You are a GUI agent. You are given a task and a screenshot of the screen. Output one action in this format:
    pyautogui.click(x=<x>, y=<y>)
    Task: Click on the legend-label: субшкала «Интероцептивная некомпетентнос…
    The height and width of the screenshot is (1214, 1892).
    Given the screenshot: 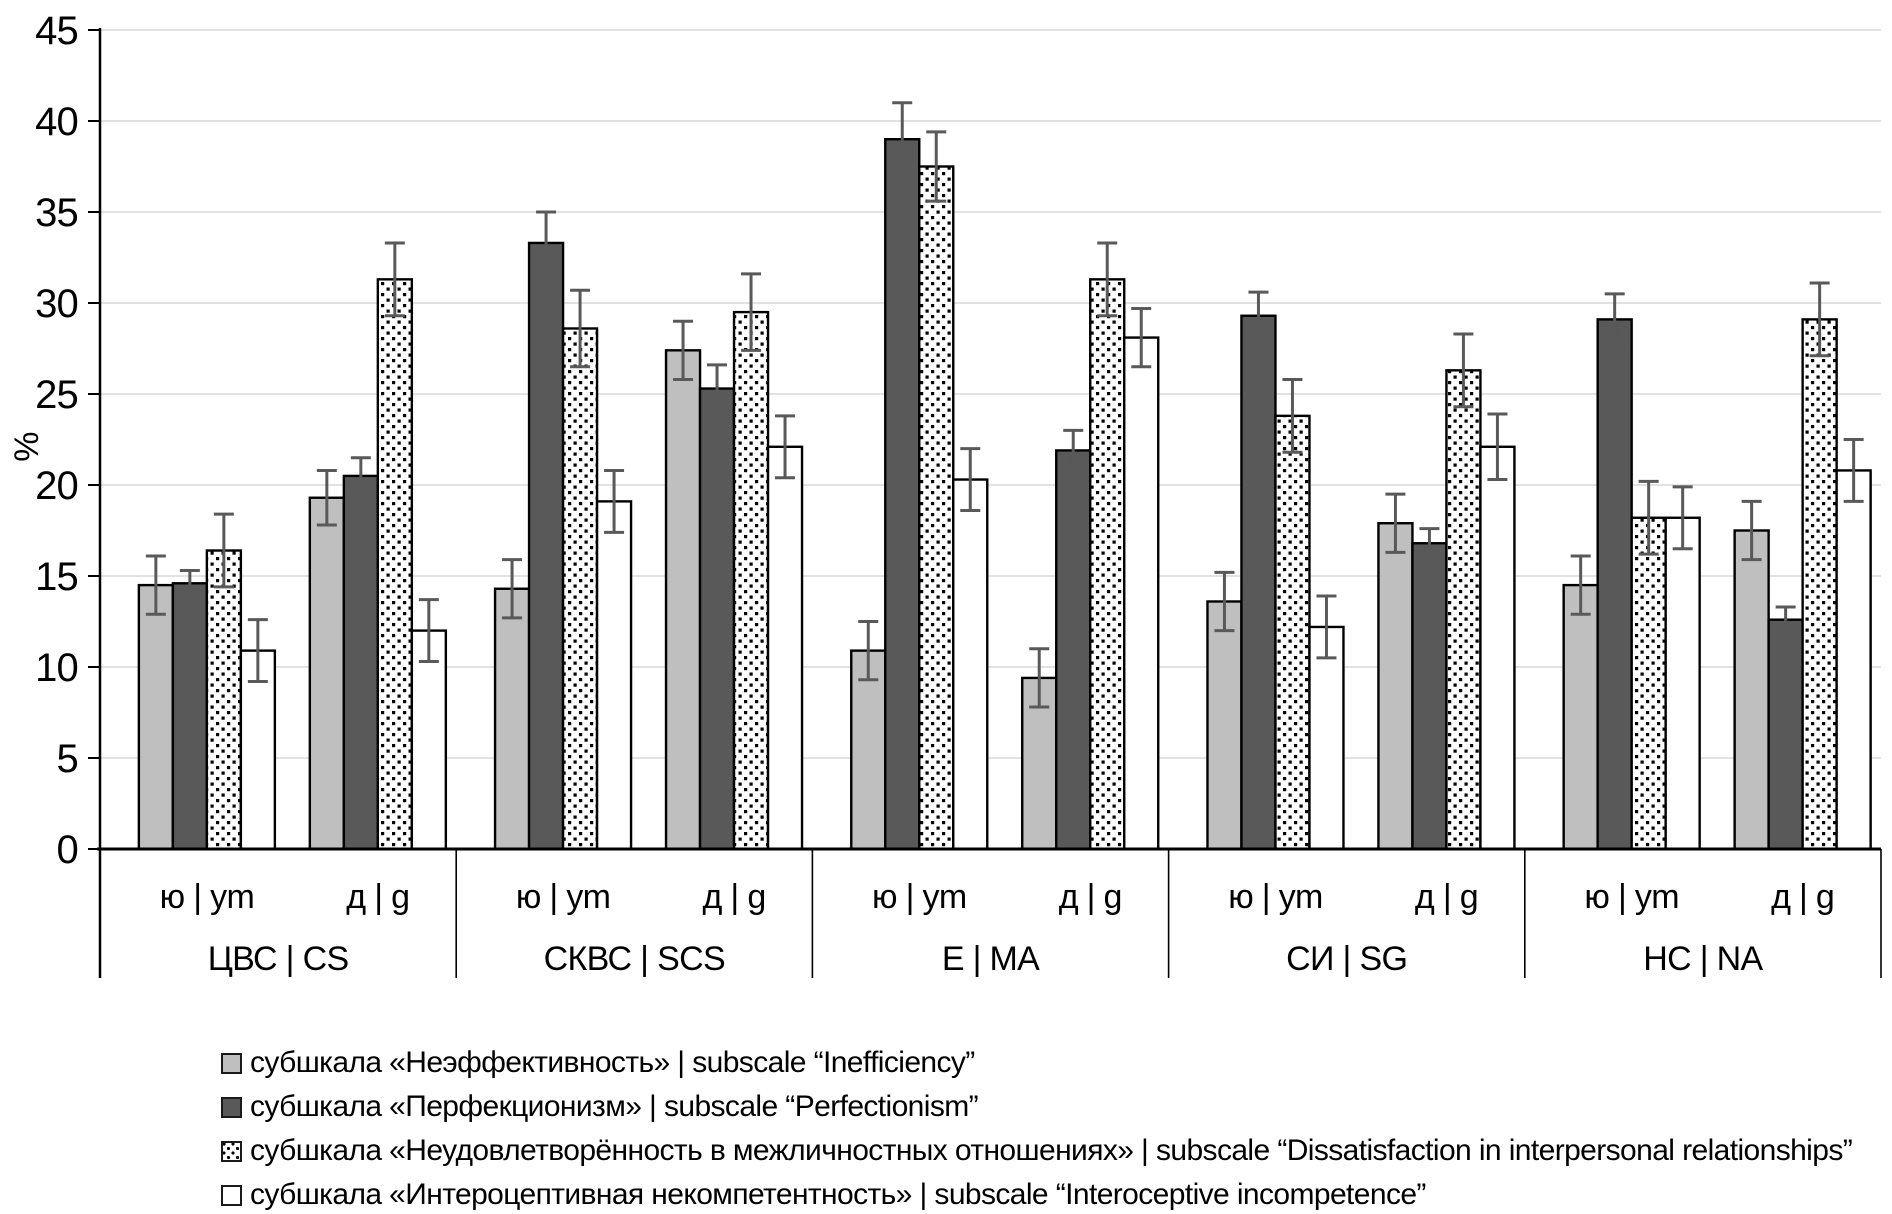 What is the action you would take?
    pyautogui.click(x=838, y=1194)
    